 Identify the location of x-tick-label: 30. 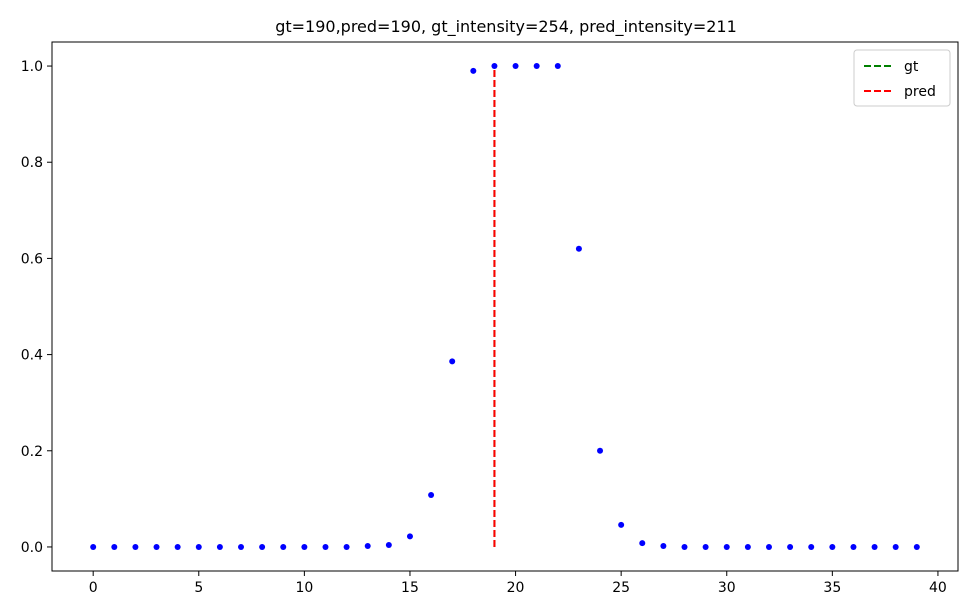
(727, 588).